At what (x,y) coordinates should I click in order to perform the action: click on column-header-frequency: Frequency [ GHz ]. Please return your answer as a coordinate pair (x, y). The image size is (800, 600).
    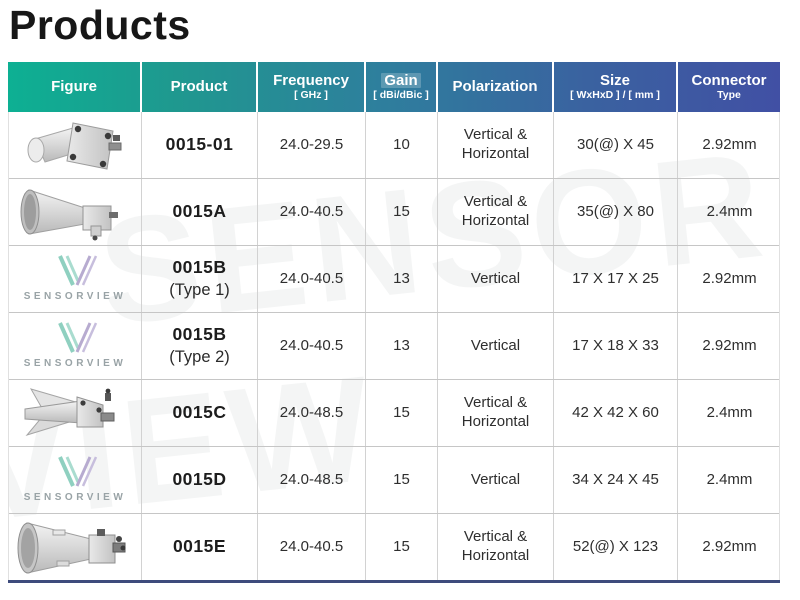
    Looking at the image, I should click on (310, 87).